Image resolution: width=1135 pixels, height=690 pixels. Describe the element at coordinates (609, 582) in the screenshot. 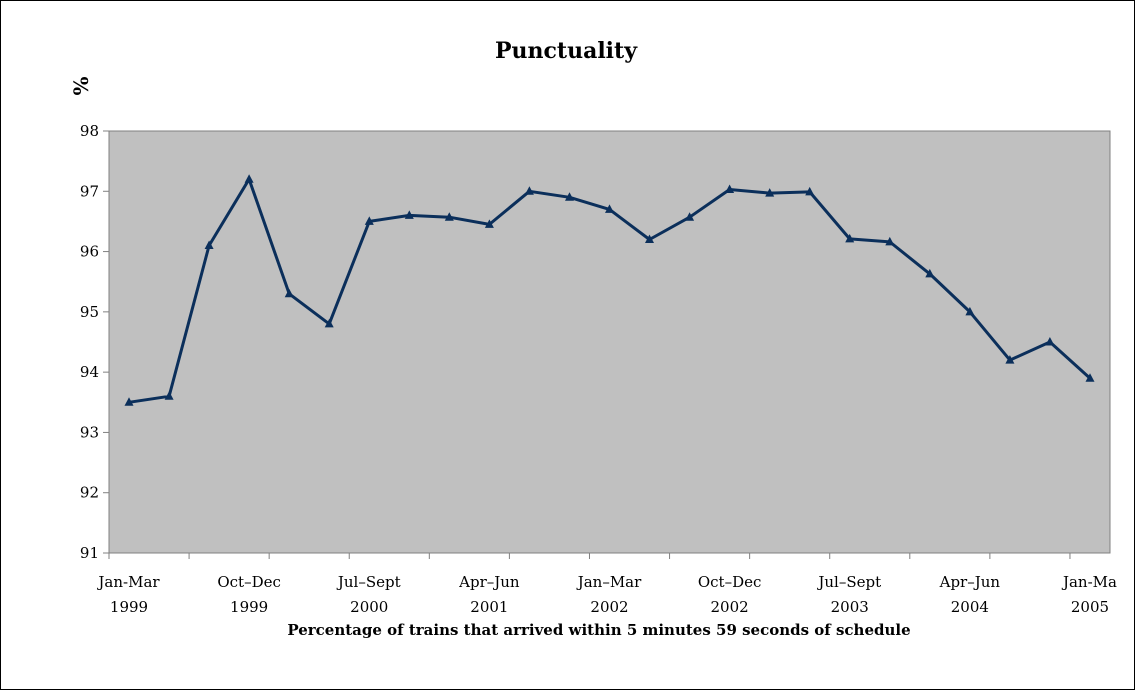

I see `x-tick-label: Jan–Mar` at that location.